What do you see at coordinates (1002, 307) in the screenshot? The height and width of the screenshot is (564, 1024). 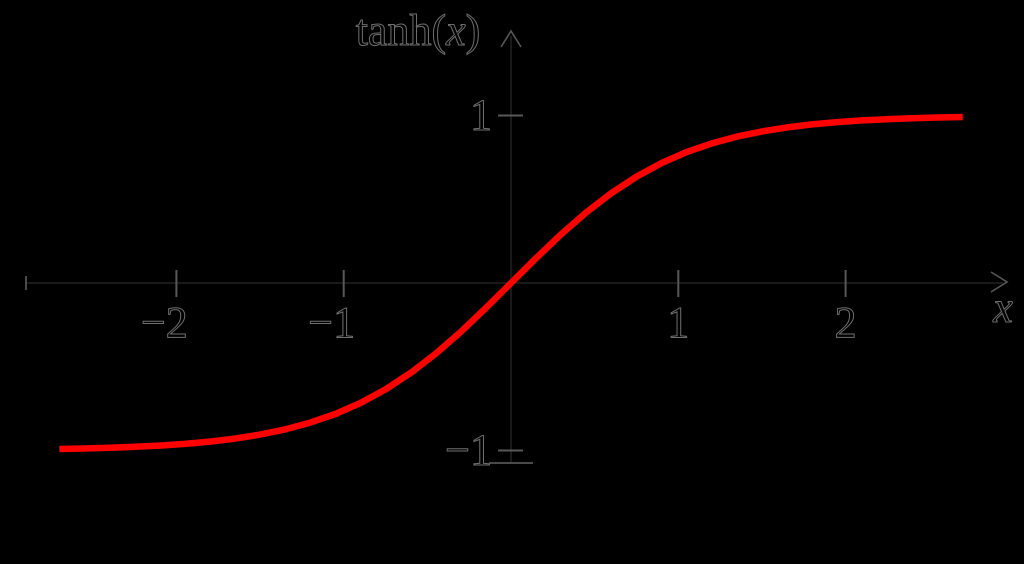 I see `x-axis-label: x` at bounding box center [1002, 307].